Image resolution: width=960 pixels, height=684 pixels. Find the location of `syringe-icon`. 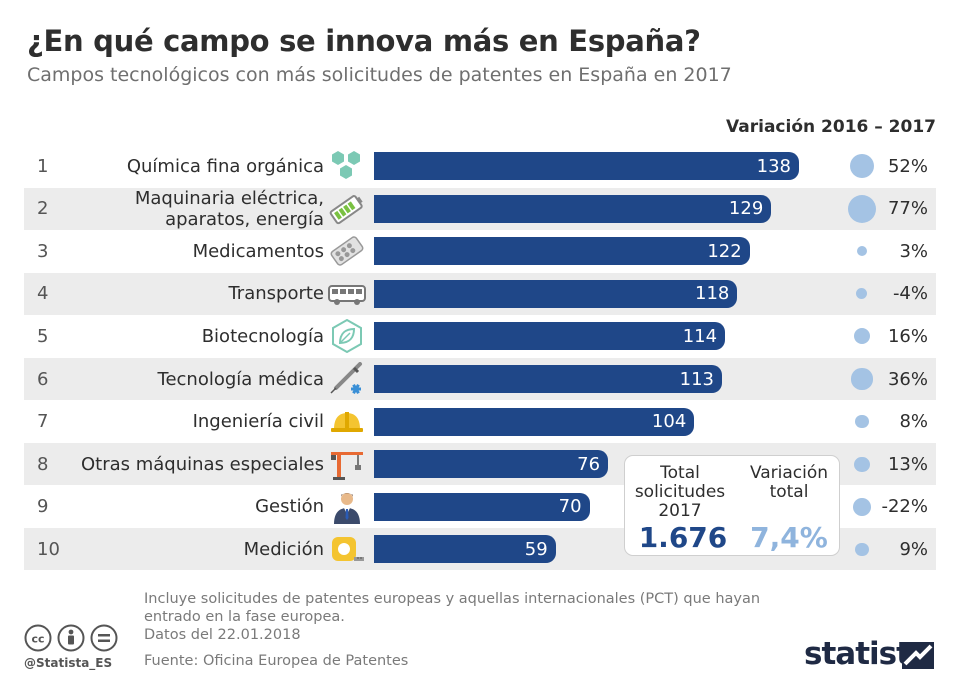

syringe-icon is located at coordinates (347, 379).